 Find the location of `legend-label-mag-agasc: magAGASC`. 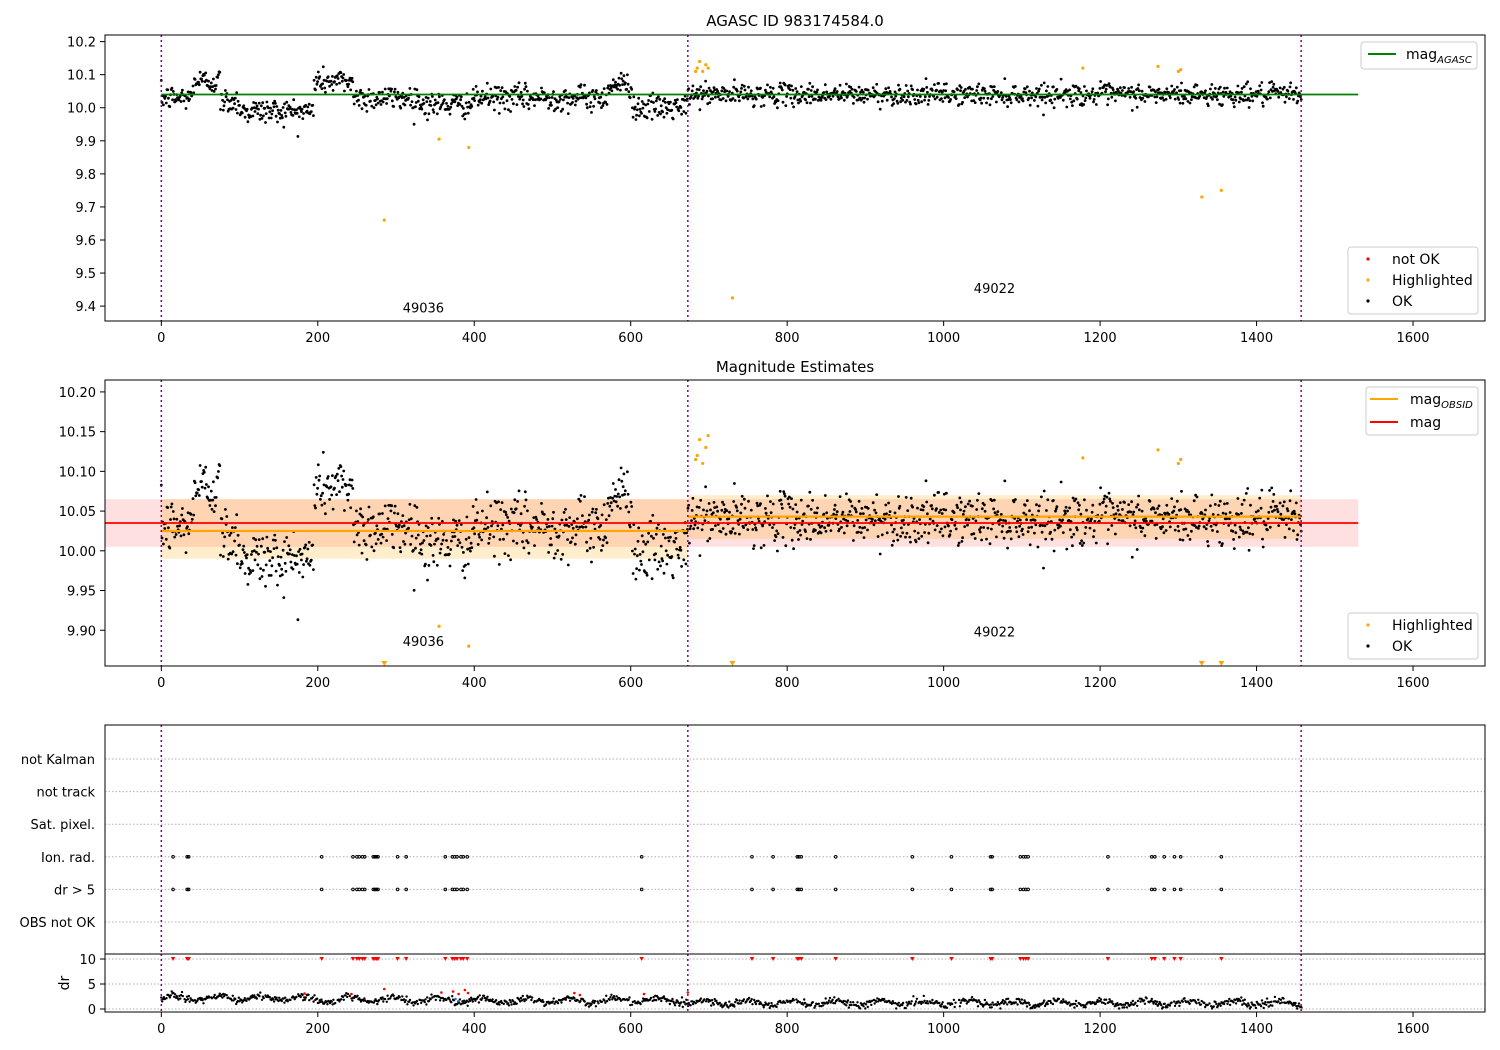

legend-label-mag-agasc: magAGASC is located at coordinates (1439, 56).